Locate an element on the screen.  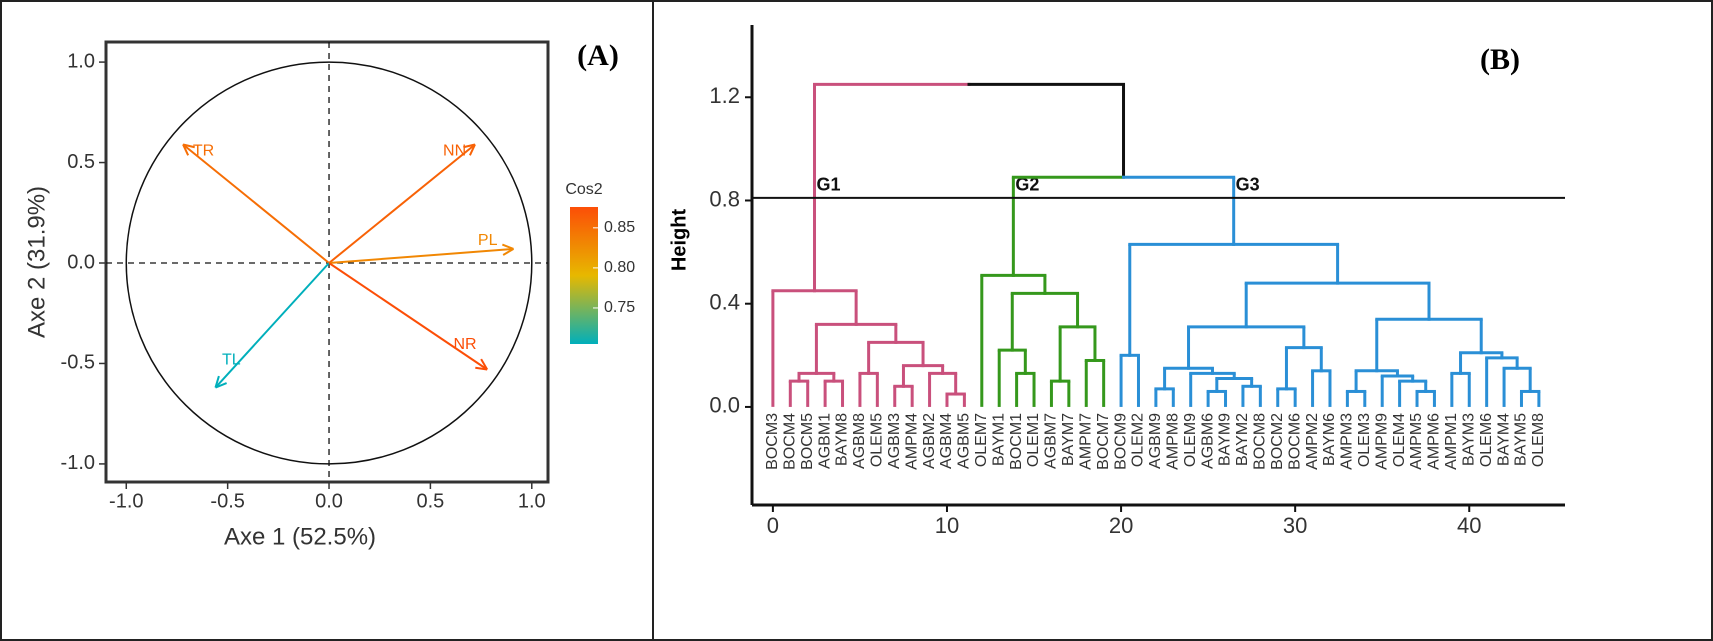
leaf-label: BOCM3 is located at coordinates (772, 441).